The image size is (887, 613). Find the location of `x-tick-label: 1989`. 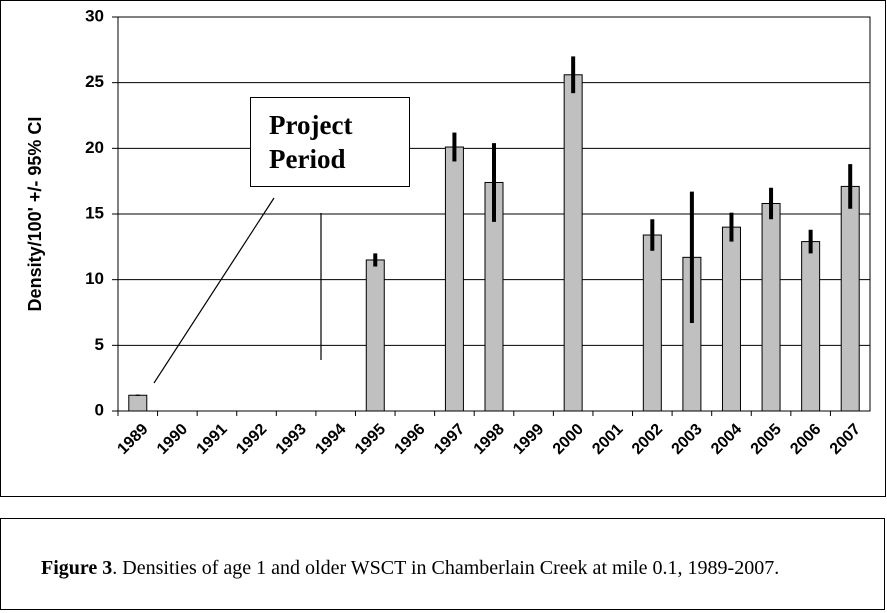

x-tick-label: 1989 is located at coordinates (132, 439).